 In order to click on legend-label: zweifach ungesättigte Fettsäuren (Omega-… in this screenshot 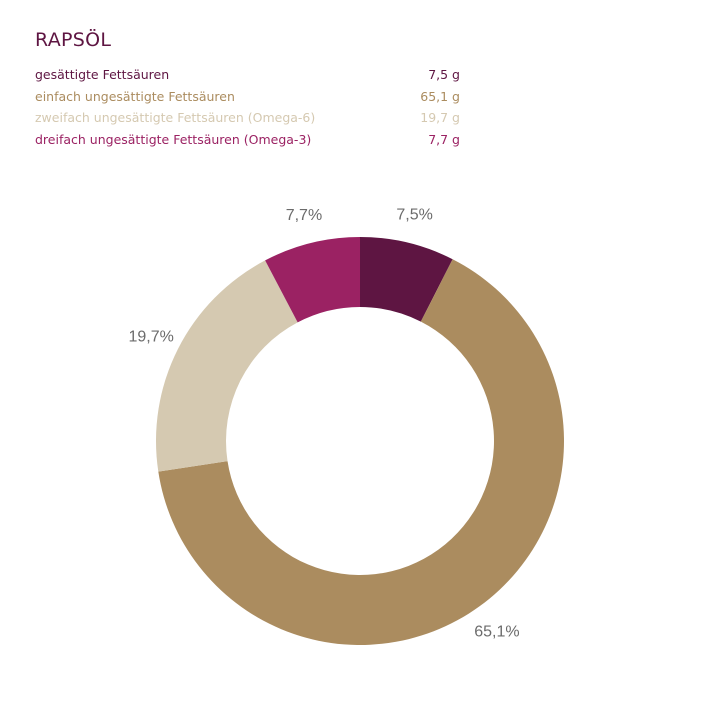, I will do `click(175, 117)`.